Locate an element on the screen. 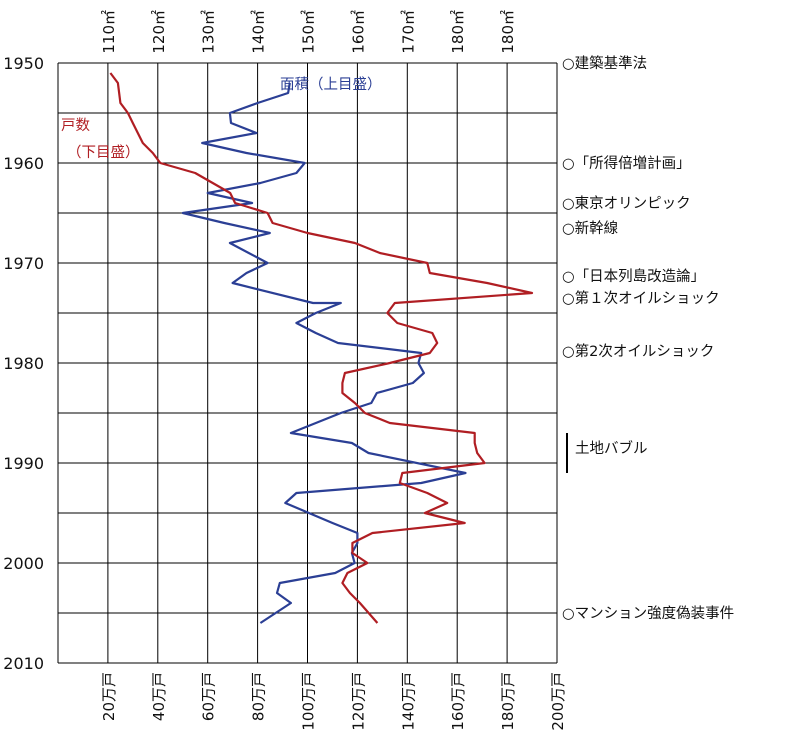  bottom-tick-label: 80万戸 is located at coordinates (259, 696).